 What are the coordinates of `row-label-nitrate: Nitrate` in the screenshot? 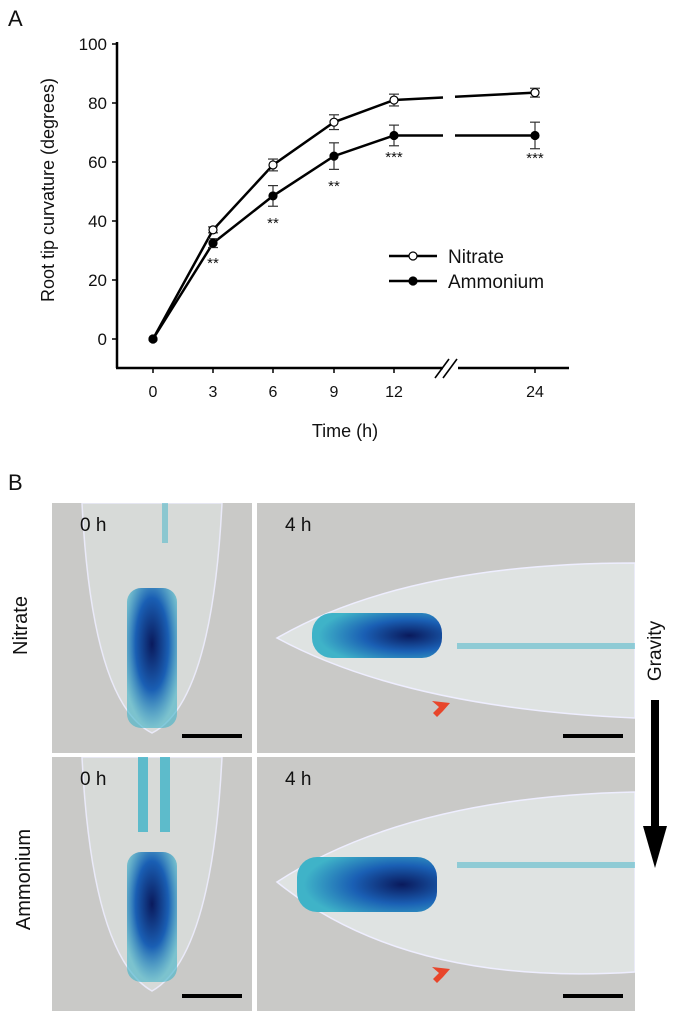 It's located at (20, 625).